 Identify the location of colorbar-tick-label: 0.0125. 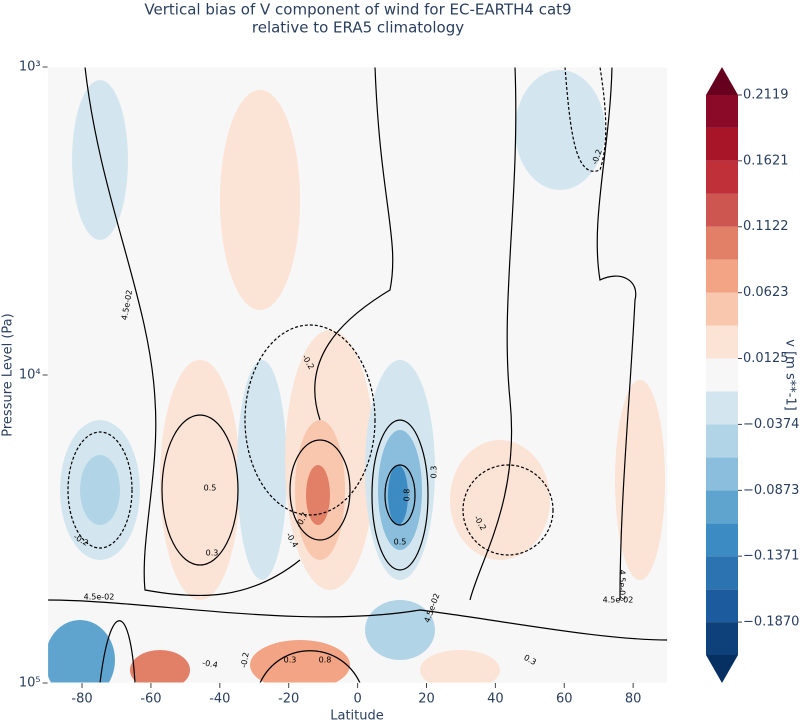
(766, 358).